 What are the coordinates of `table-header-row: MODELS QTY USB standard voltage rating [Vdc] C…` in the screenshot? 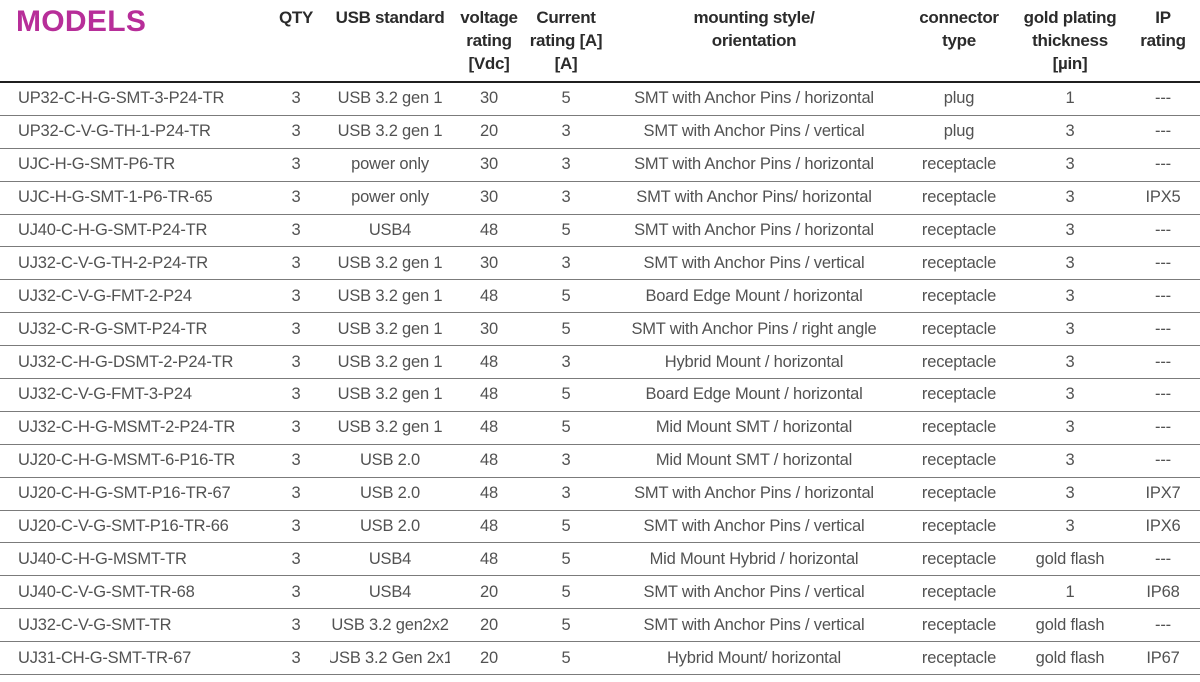 It's located at (600, 41).